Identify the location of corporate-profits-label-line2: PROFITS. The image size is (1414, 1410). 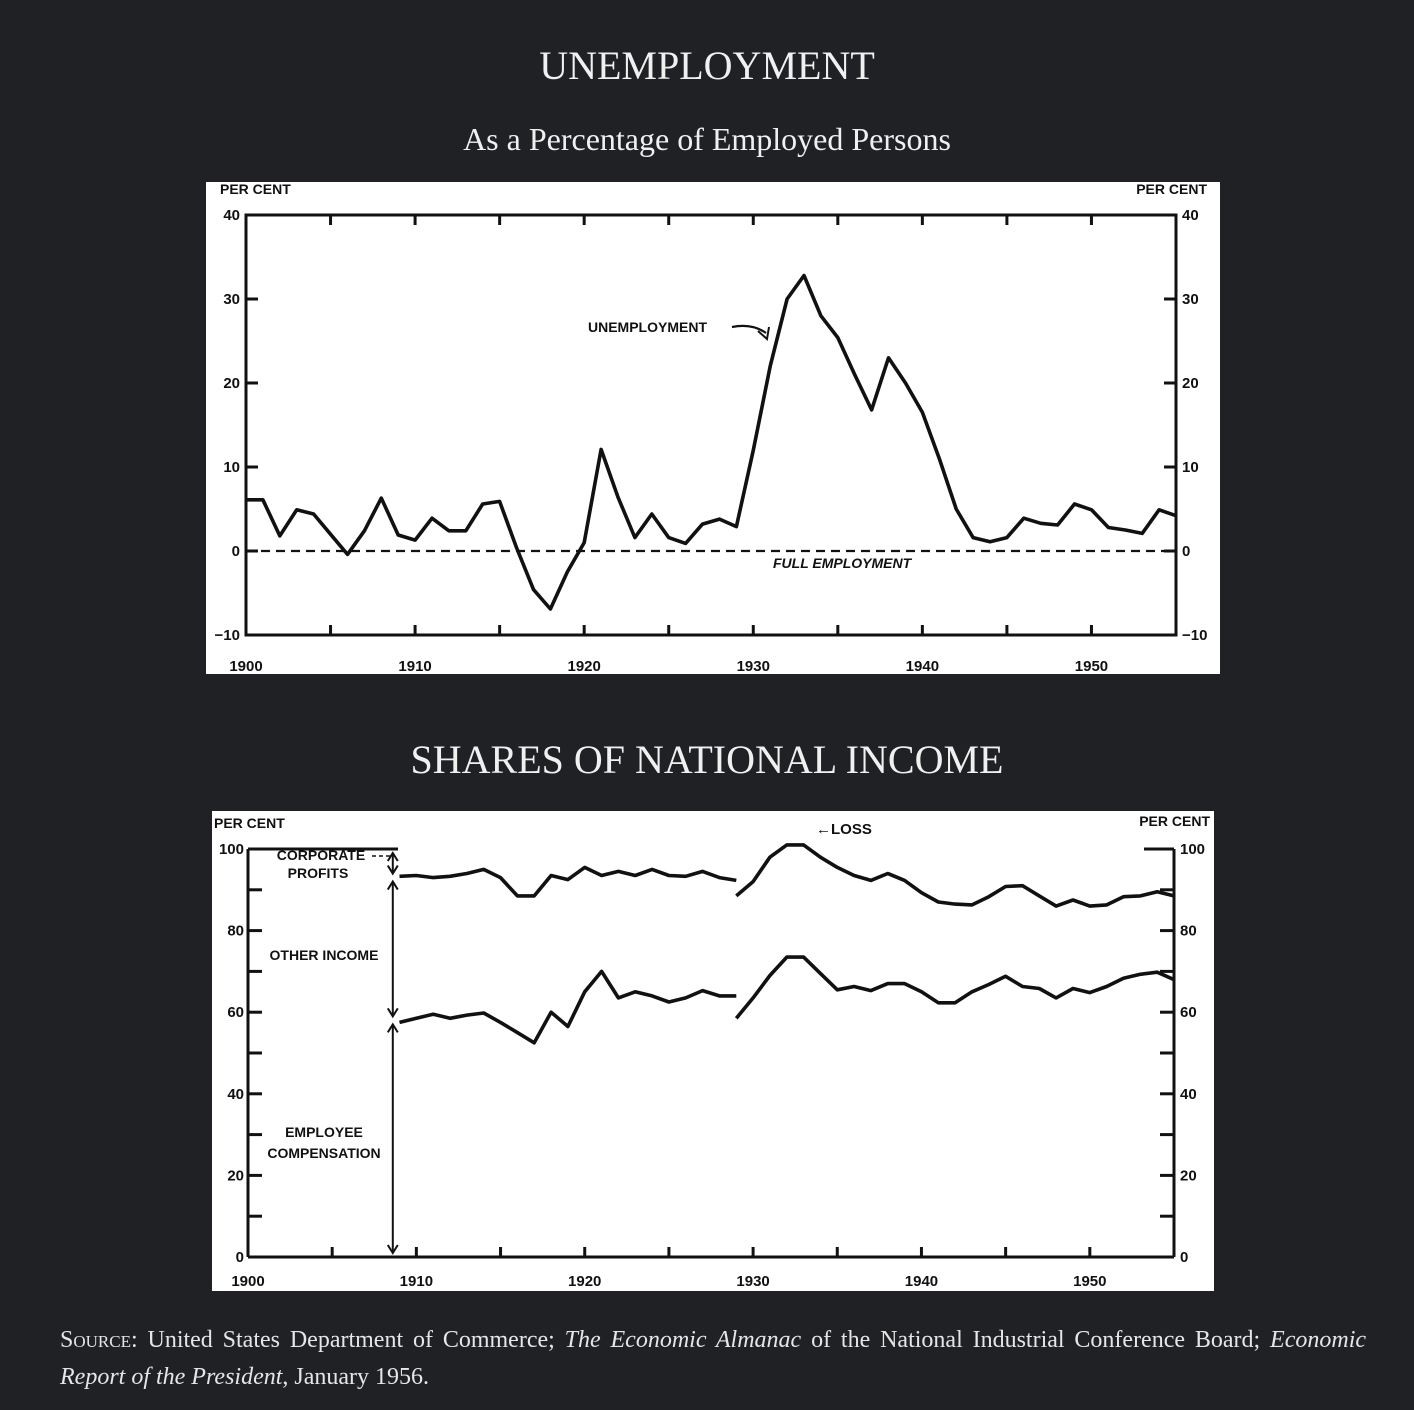
(318, 873).